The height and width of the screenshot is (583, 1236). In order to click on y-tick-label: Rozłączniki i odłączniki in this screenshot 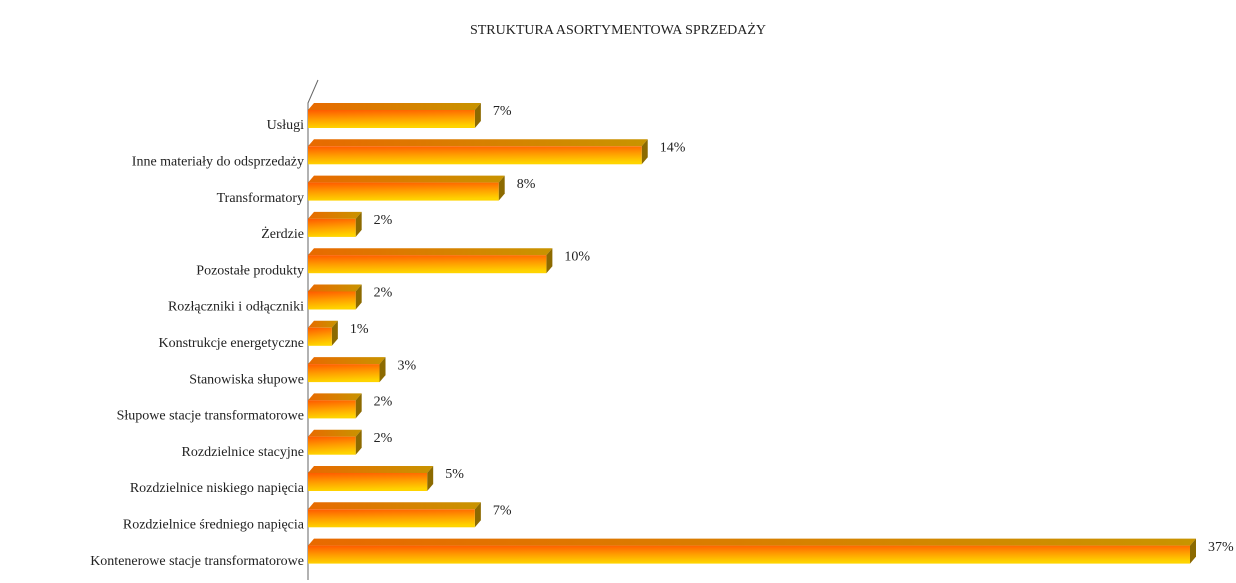, I will do `click(236, 307)`.